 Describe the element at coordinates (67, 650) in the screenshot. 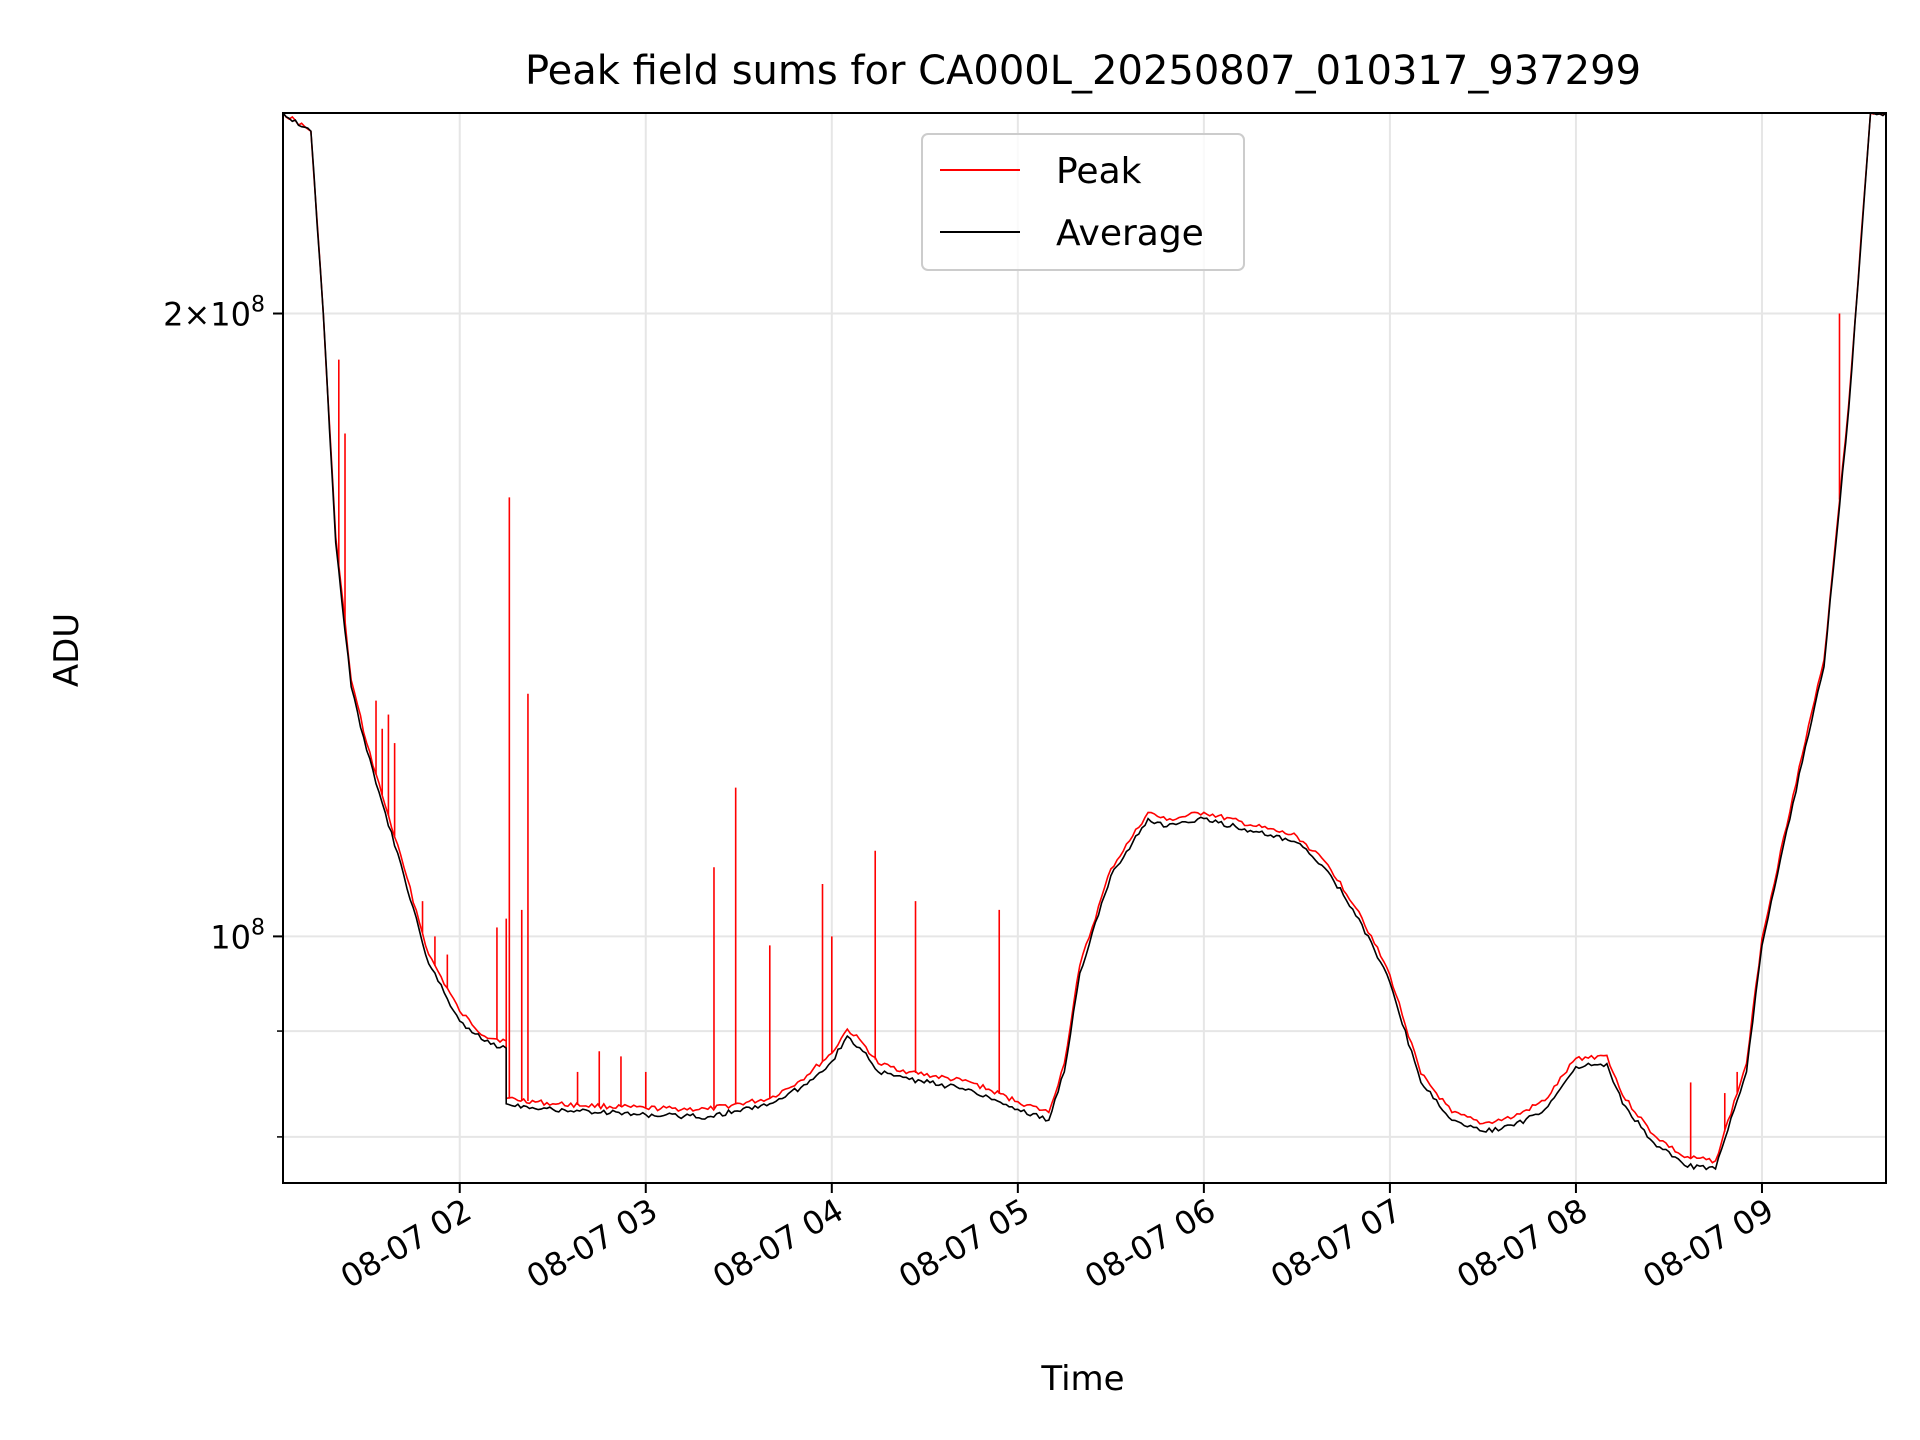

I see `y-axis-label: ADU` at that location.